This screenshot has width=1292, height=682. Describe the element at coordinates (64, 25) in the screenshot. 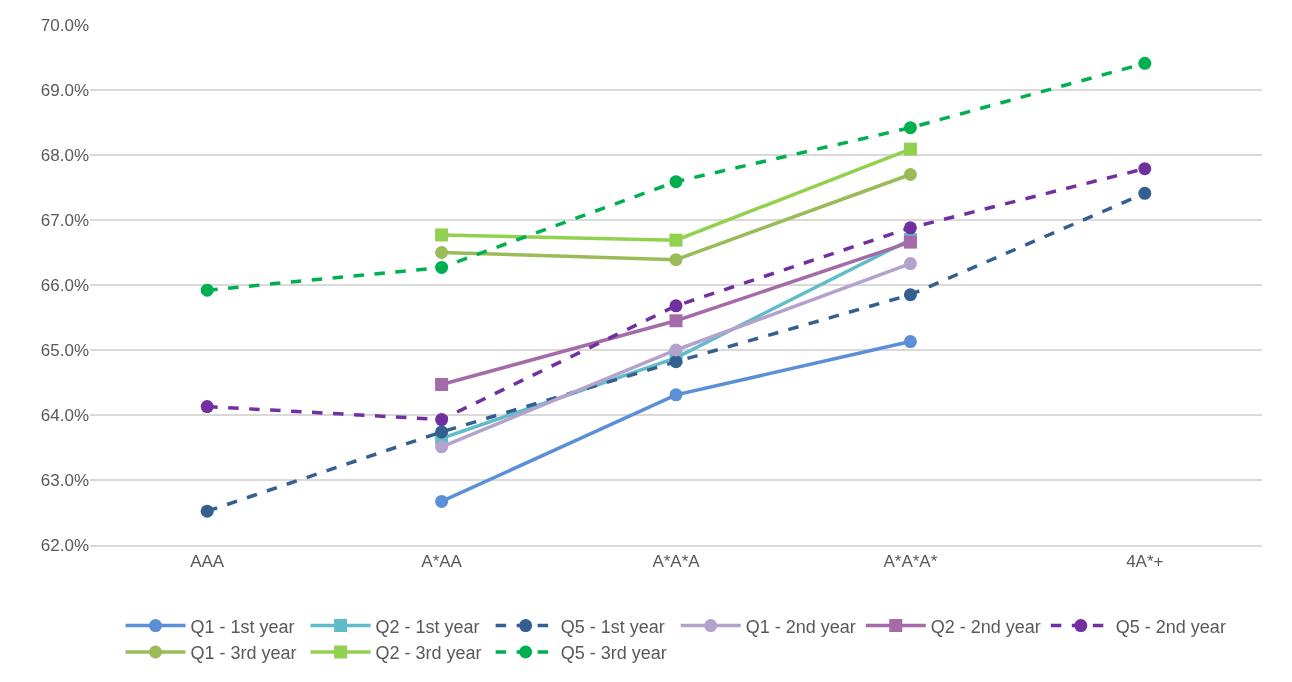

I see `y-tick-label: 70.0%` at that location.